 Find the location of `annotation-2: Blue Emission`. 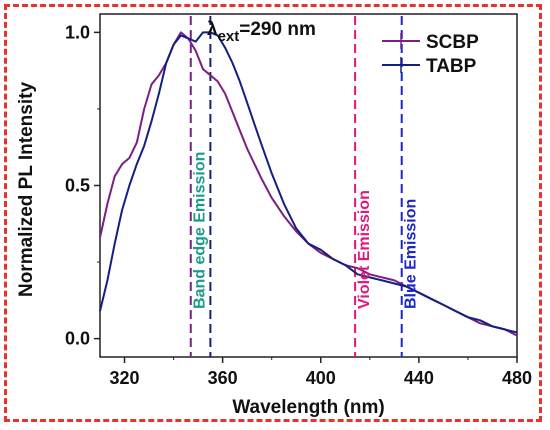

annotation-2: Blue Emission is located at coordinates (411, 254).